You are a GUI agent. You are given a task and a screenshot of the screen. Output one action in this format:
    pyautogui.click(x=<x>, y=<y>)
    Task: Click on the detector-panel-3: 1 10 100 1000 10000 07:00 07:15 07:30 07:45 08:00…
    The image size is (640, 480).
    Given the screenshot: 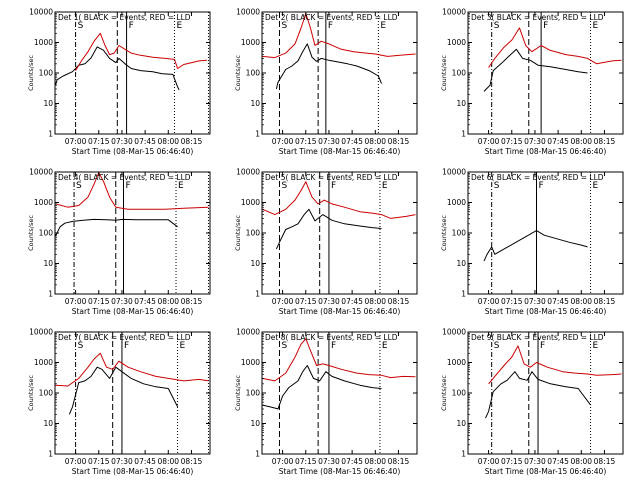 What is the action you would take?
    pyautogui.click(x=532, y=82)
    